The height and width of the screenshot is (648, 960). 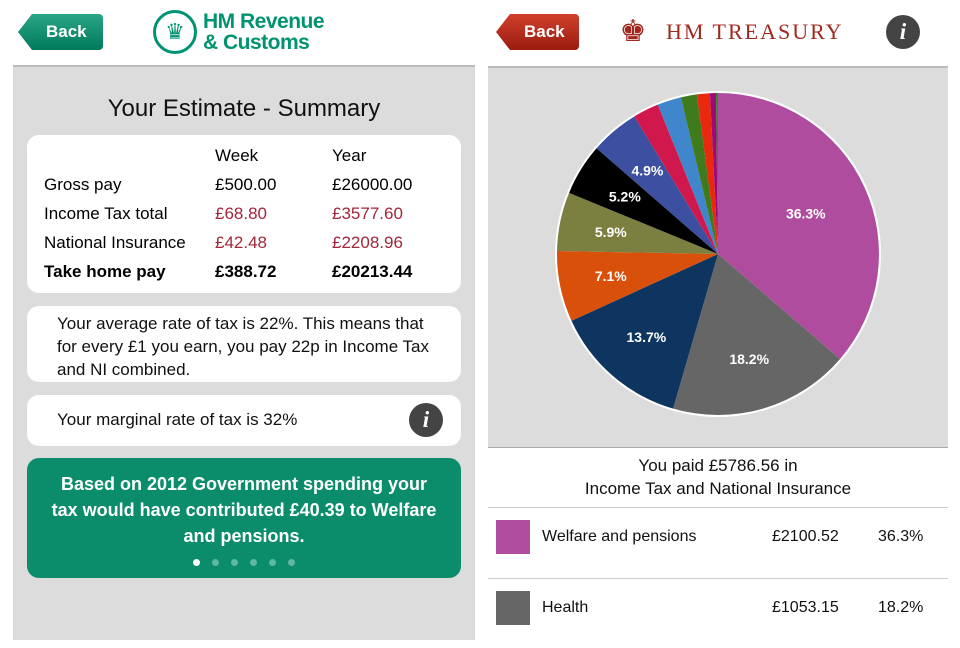 I want to click on table-row: Gross pay £500.00 £26000.00, so click(x=228, y=184).